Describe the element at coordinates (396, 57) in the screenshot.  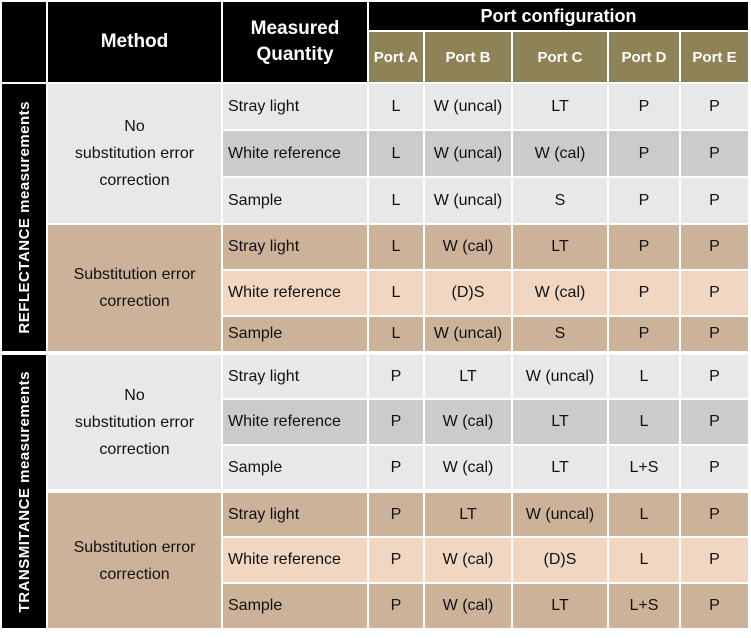
I see `port-a-header: Port A` at that location.